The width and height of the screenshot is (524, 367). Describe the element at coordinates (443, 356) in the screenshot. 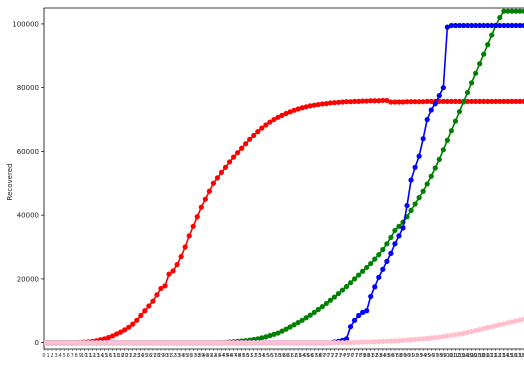

I see `x-tick-label: 99` at that location.